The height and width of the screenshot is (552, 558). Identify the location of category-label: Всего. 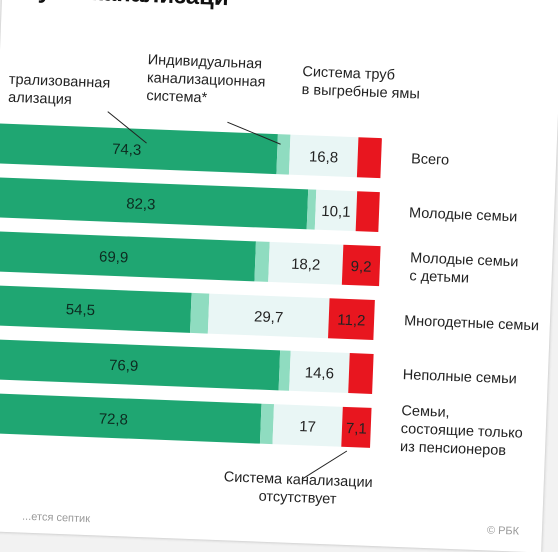
(430, 159).